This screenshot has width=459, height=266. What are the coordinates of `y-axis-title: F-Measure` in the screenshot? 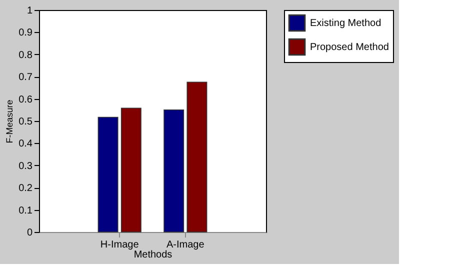 It's located at (9, 122).